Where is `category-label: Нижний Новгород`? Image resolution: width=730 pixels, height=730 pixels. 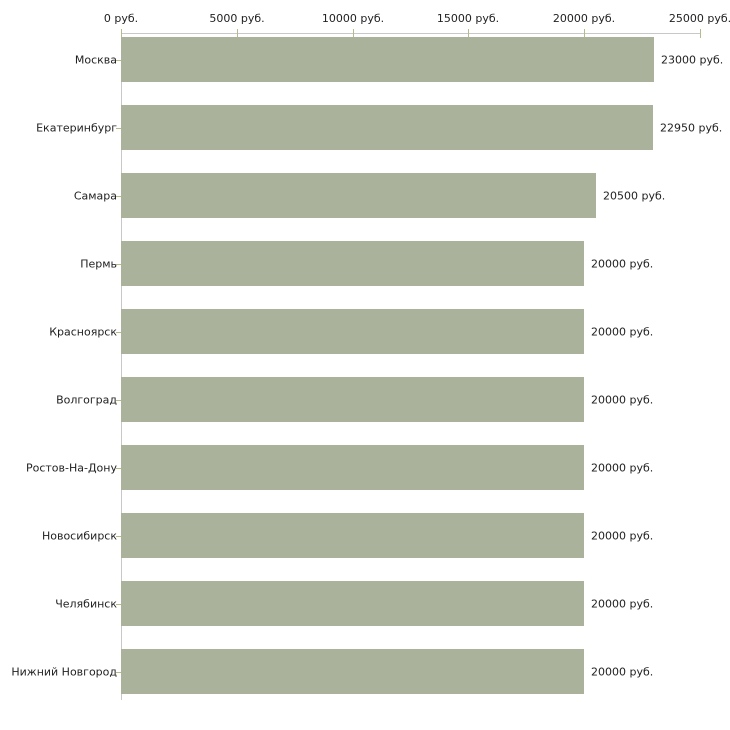
category-label: Нижний Новгород is located at coordinates (64, 672).